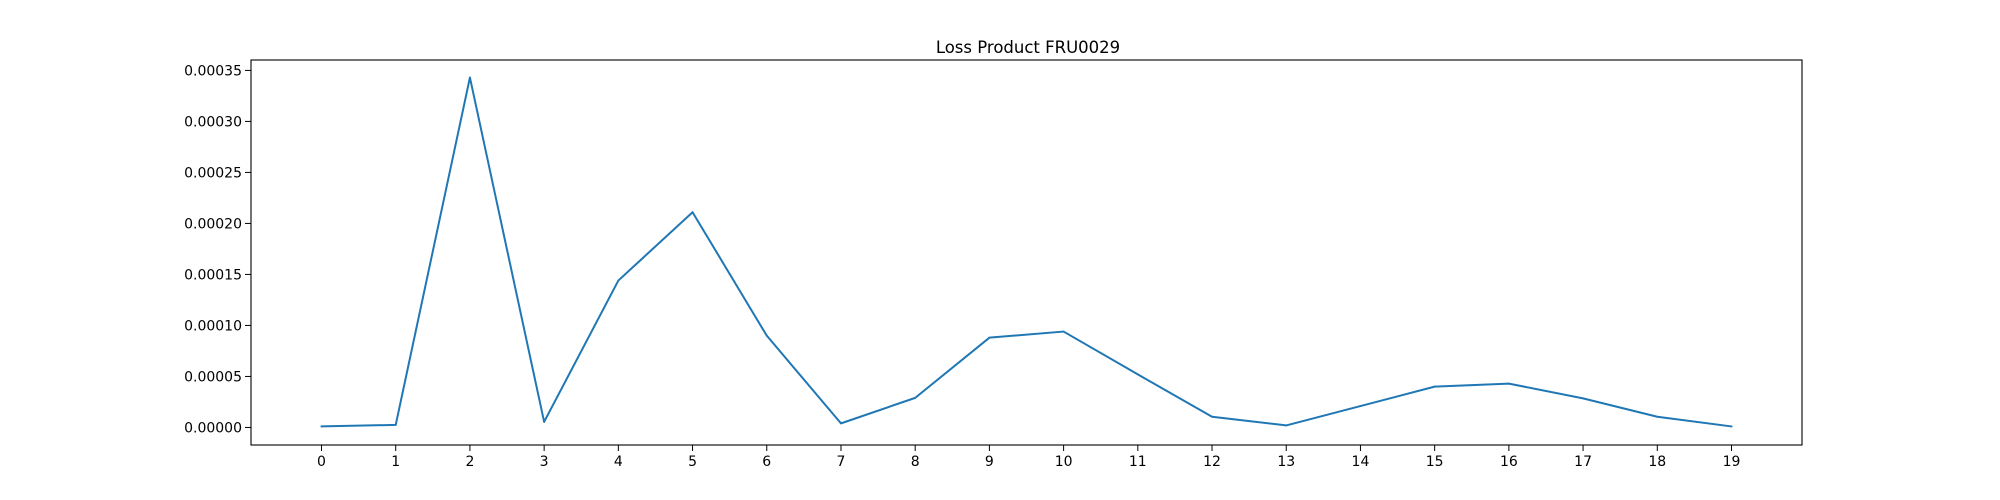 This screenshot has height=500, width=2000. Describe the element at coordinates (915, 462) in the screenshot. I see `x-tick-label: 8` at that location.